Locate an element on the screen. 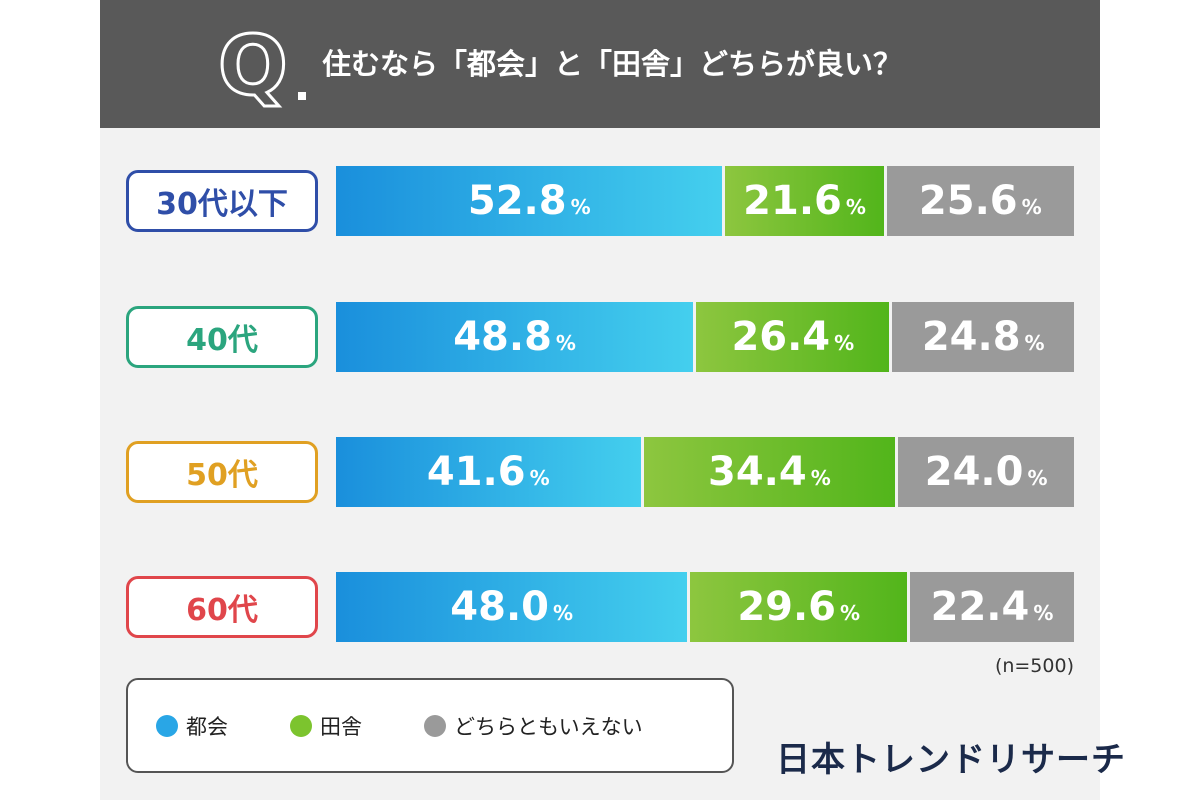 This screenshot has height=800, width=1200. sample-size-note: (n=500) is located at coordinates (1034, 666).